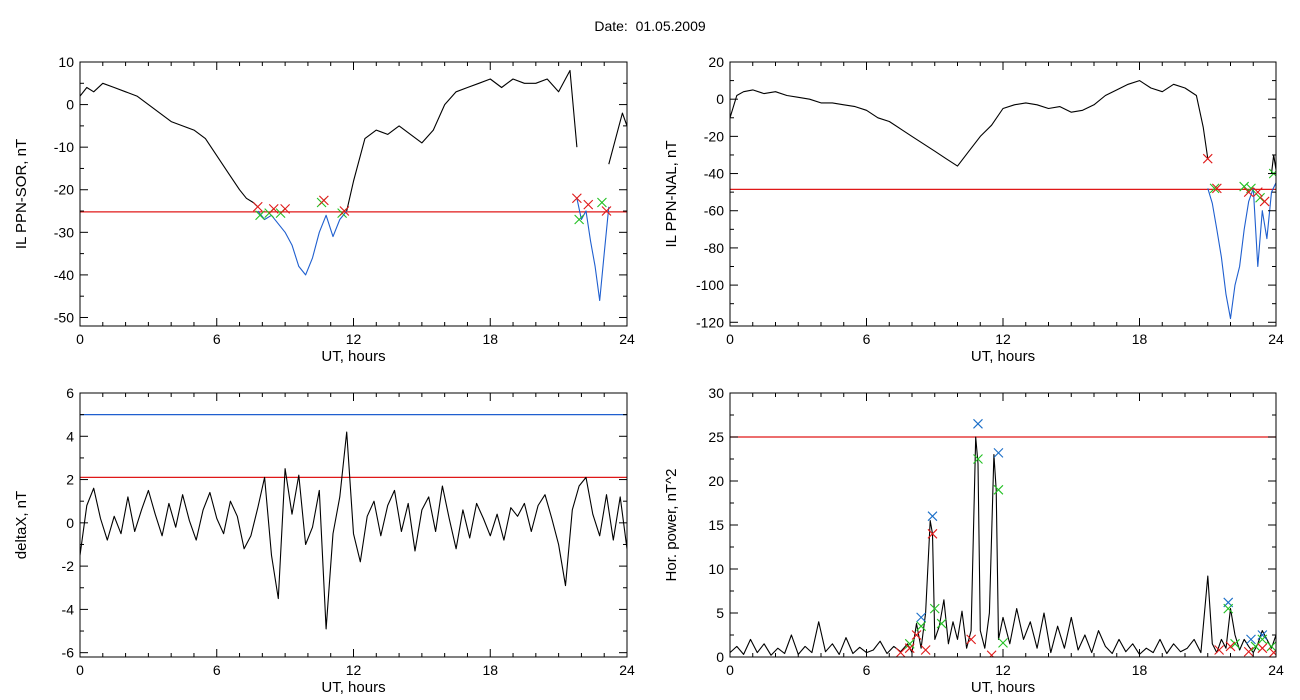 Image resolution: width=1300 pixels, height=700 pixels. Describe the element at coordinates (1140, 339) in the screenshot. I see `x-tick-label-tr-3: 18` at that location.